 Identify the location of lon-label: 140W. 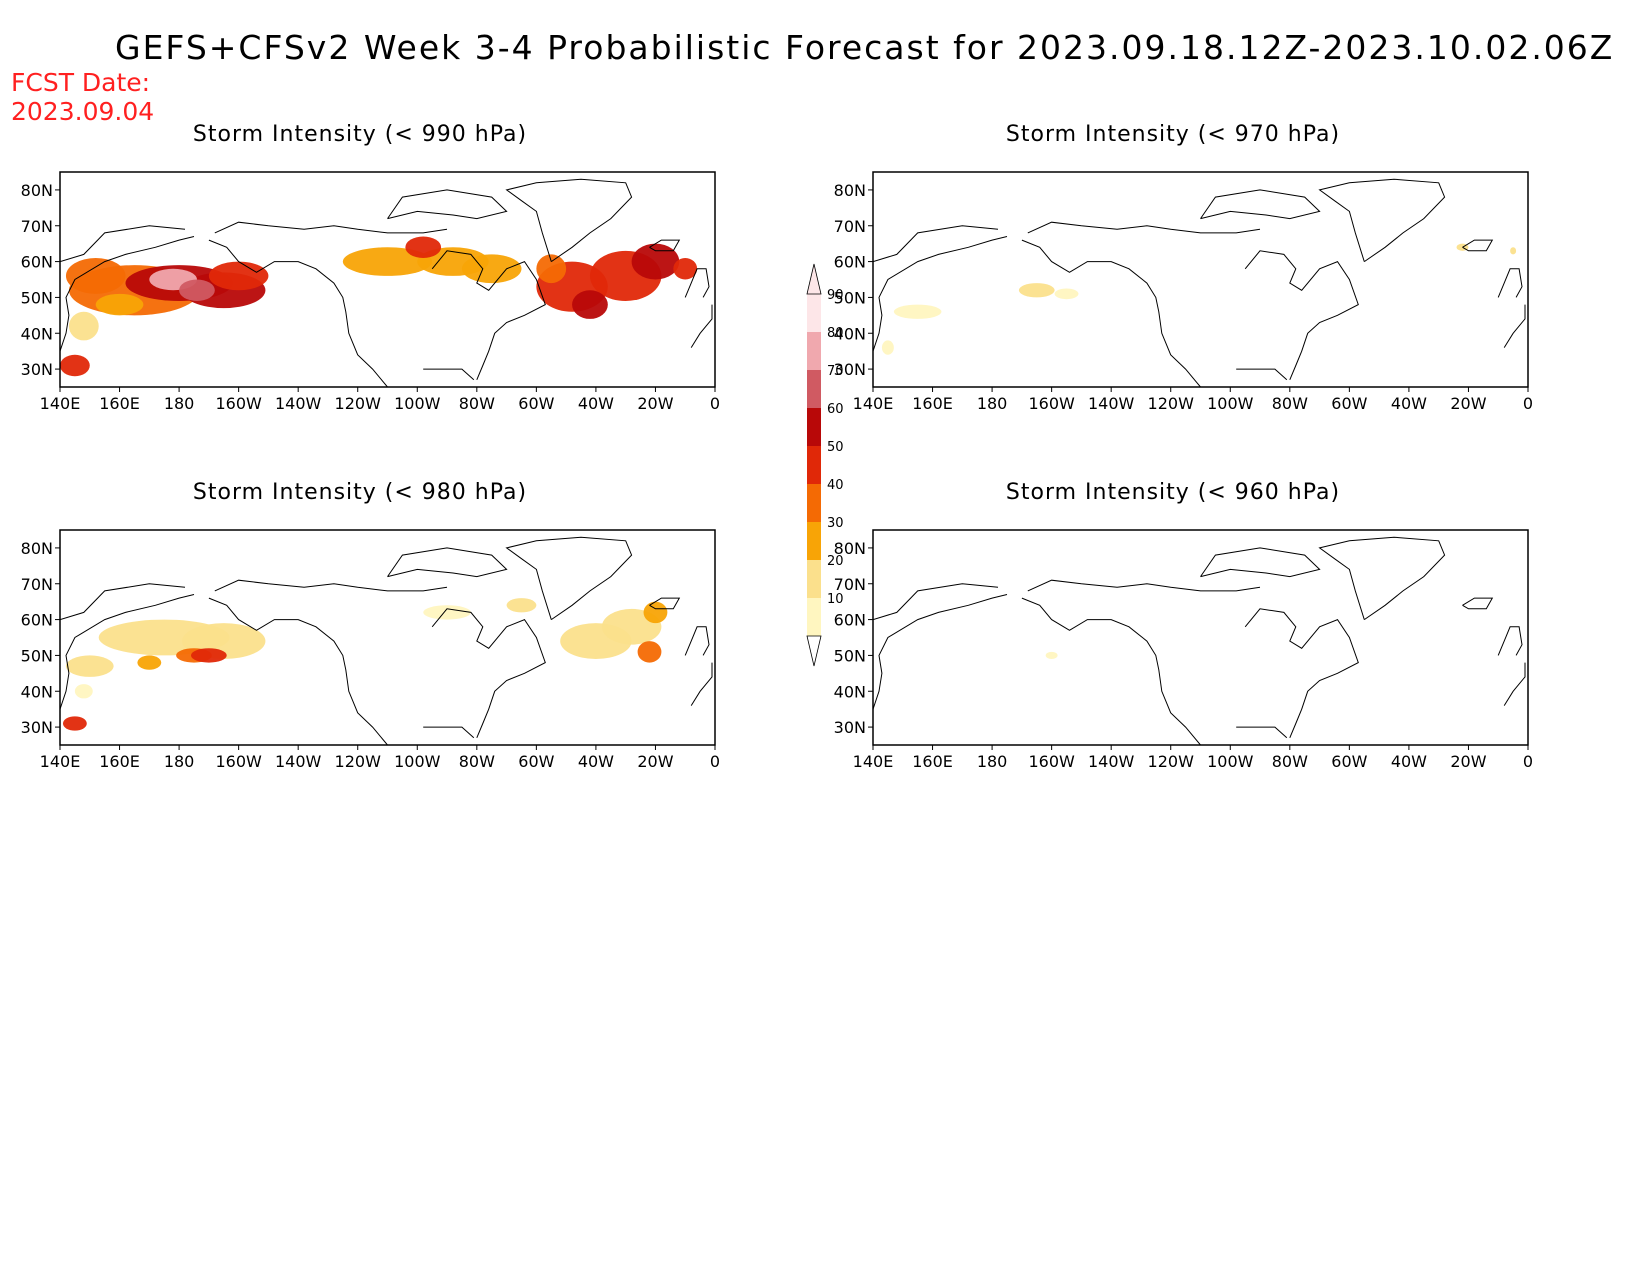
(298, 761).